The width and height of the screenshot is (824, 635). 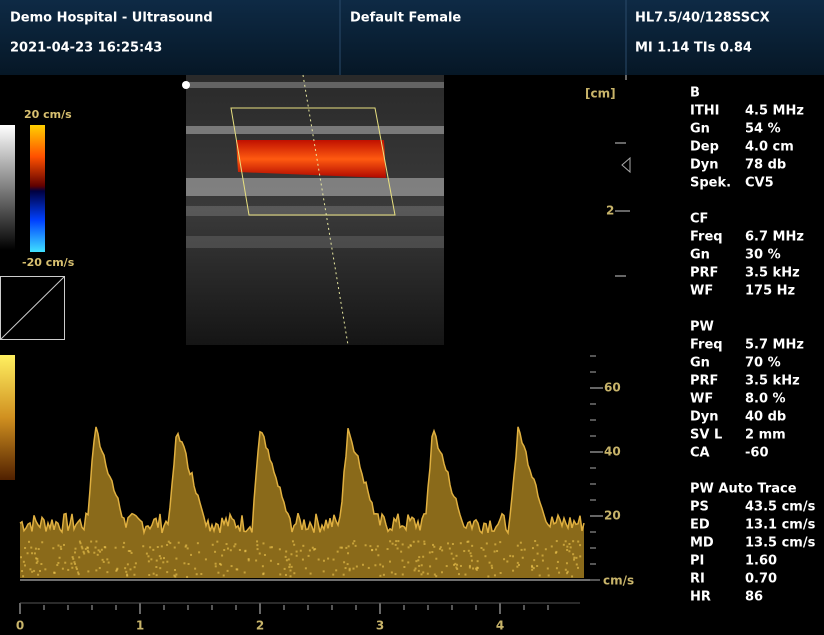 I want to click on color-bar, so click(x=37, y=188).